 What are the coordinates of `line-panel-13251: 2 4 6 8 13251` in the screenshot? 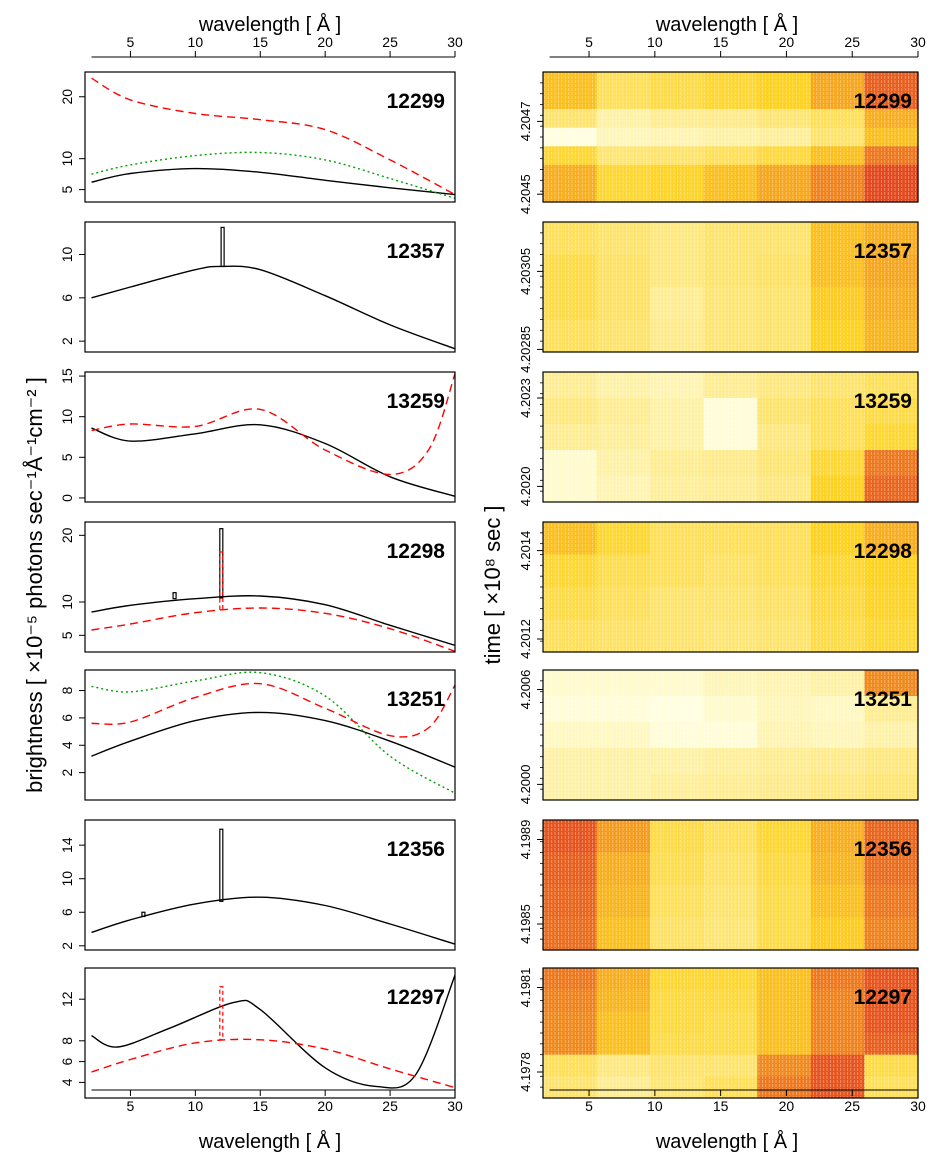 It's located at (257, 735).